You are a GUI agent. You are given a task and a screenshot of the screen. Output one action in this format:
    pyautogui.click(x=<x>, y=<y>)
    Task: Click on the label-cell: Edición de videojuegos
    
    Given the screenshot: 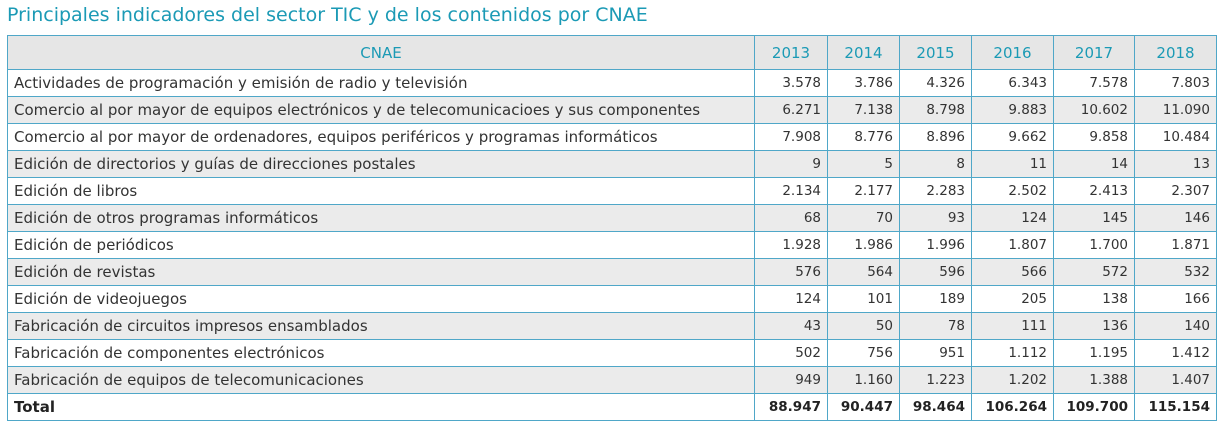 What is the action you would take?
    pyautogui.click(x=381, y=299)
    